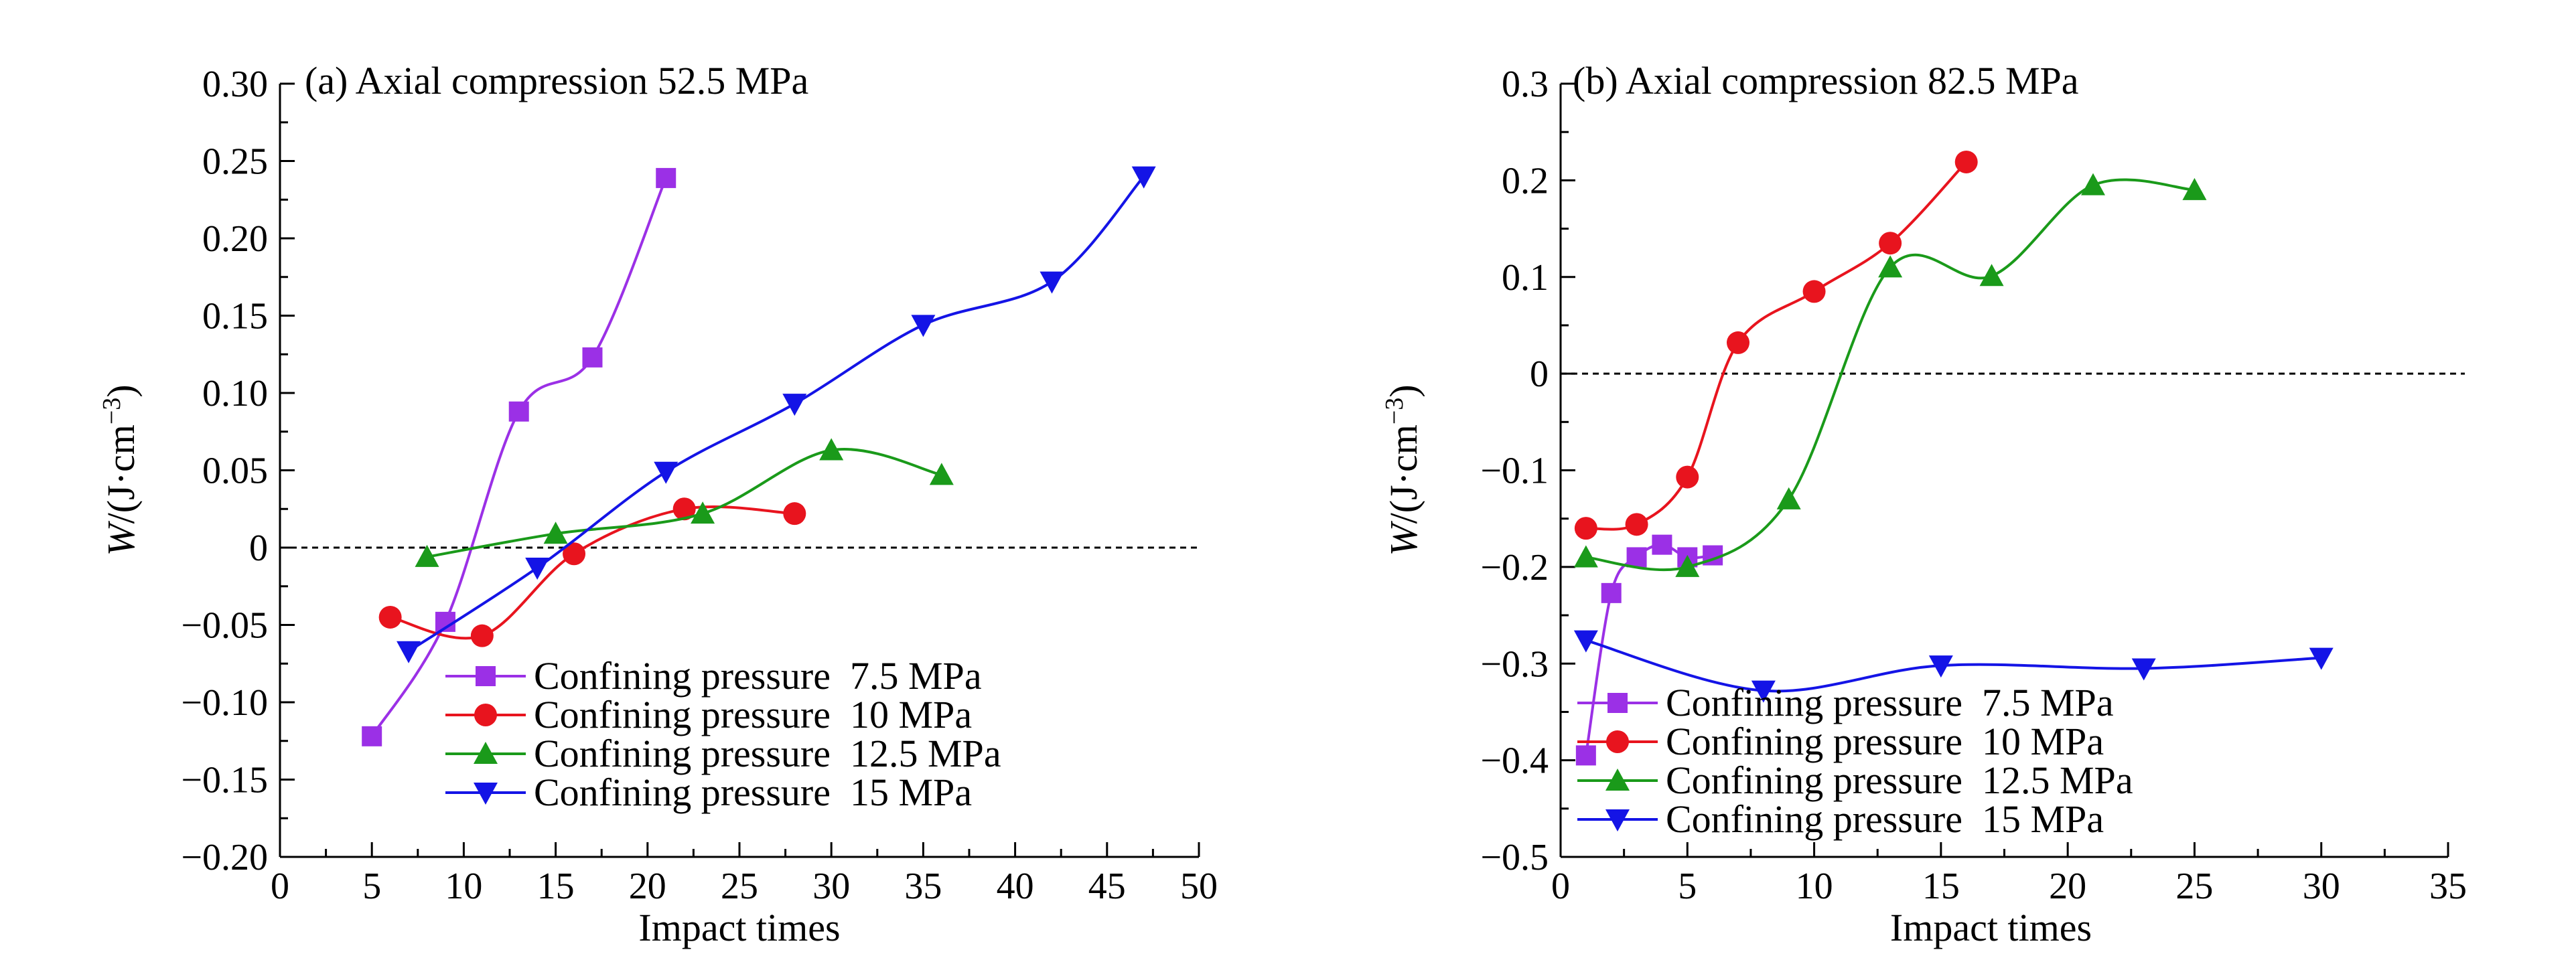 This screenshot has width=2576, height=960. Describe the element at coordinates (1107, 886) in the screenshot. I see `panel-a-x-tick-label: 45` at that location.